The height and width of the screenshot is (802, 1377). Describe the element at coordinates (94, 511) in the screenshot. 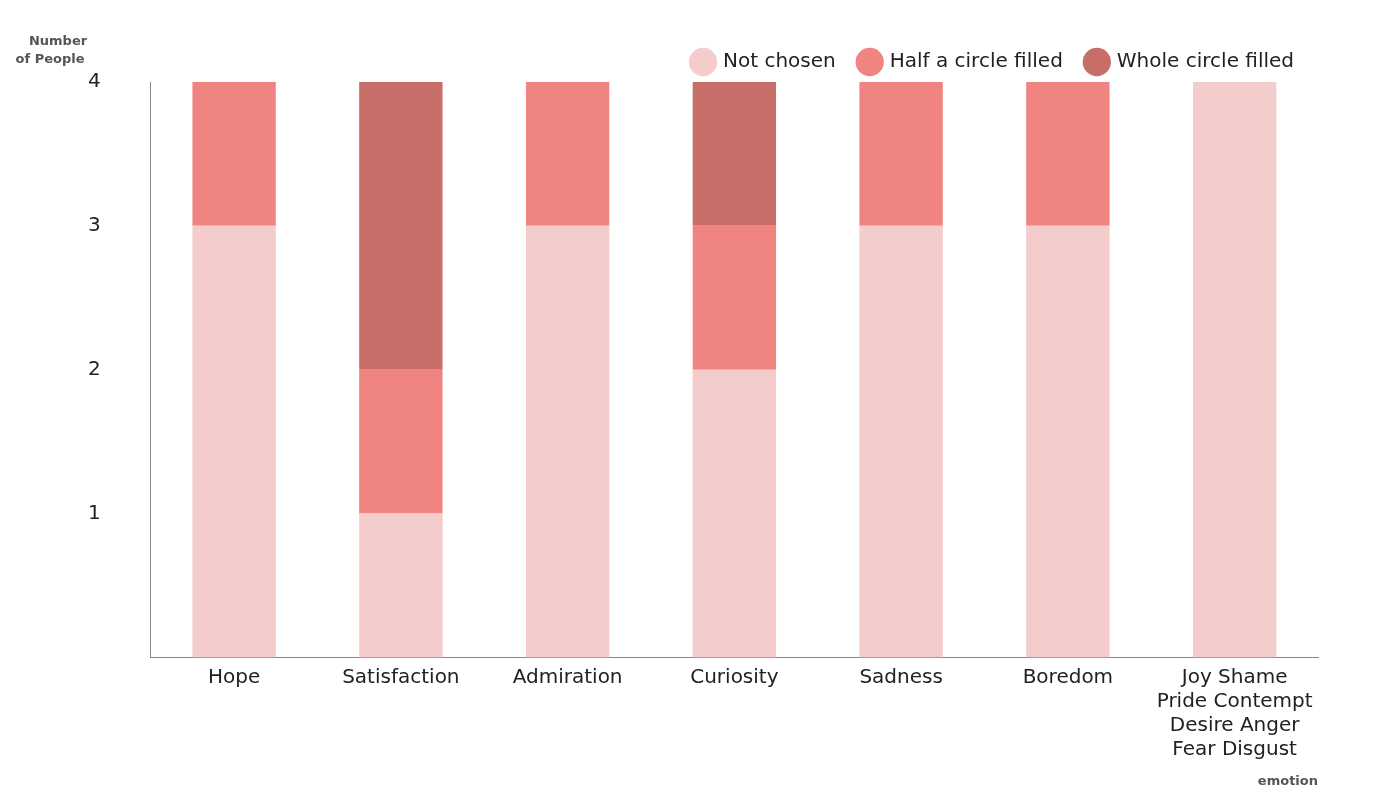

I see `y-tick-label: 1` at that location.